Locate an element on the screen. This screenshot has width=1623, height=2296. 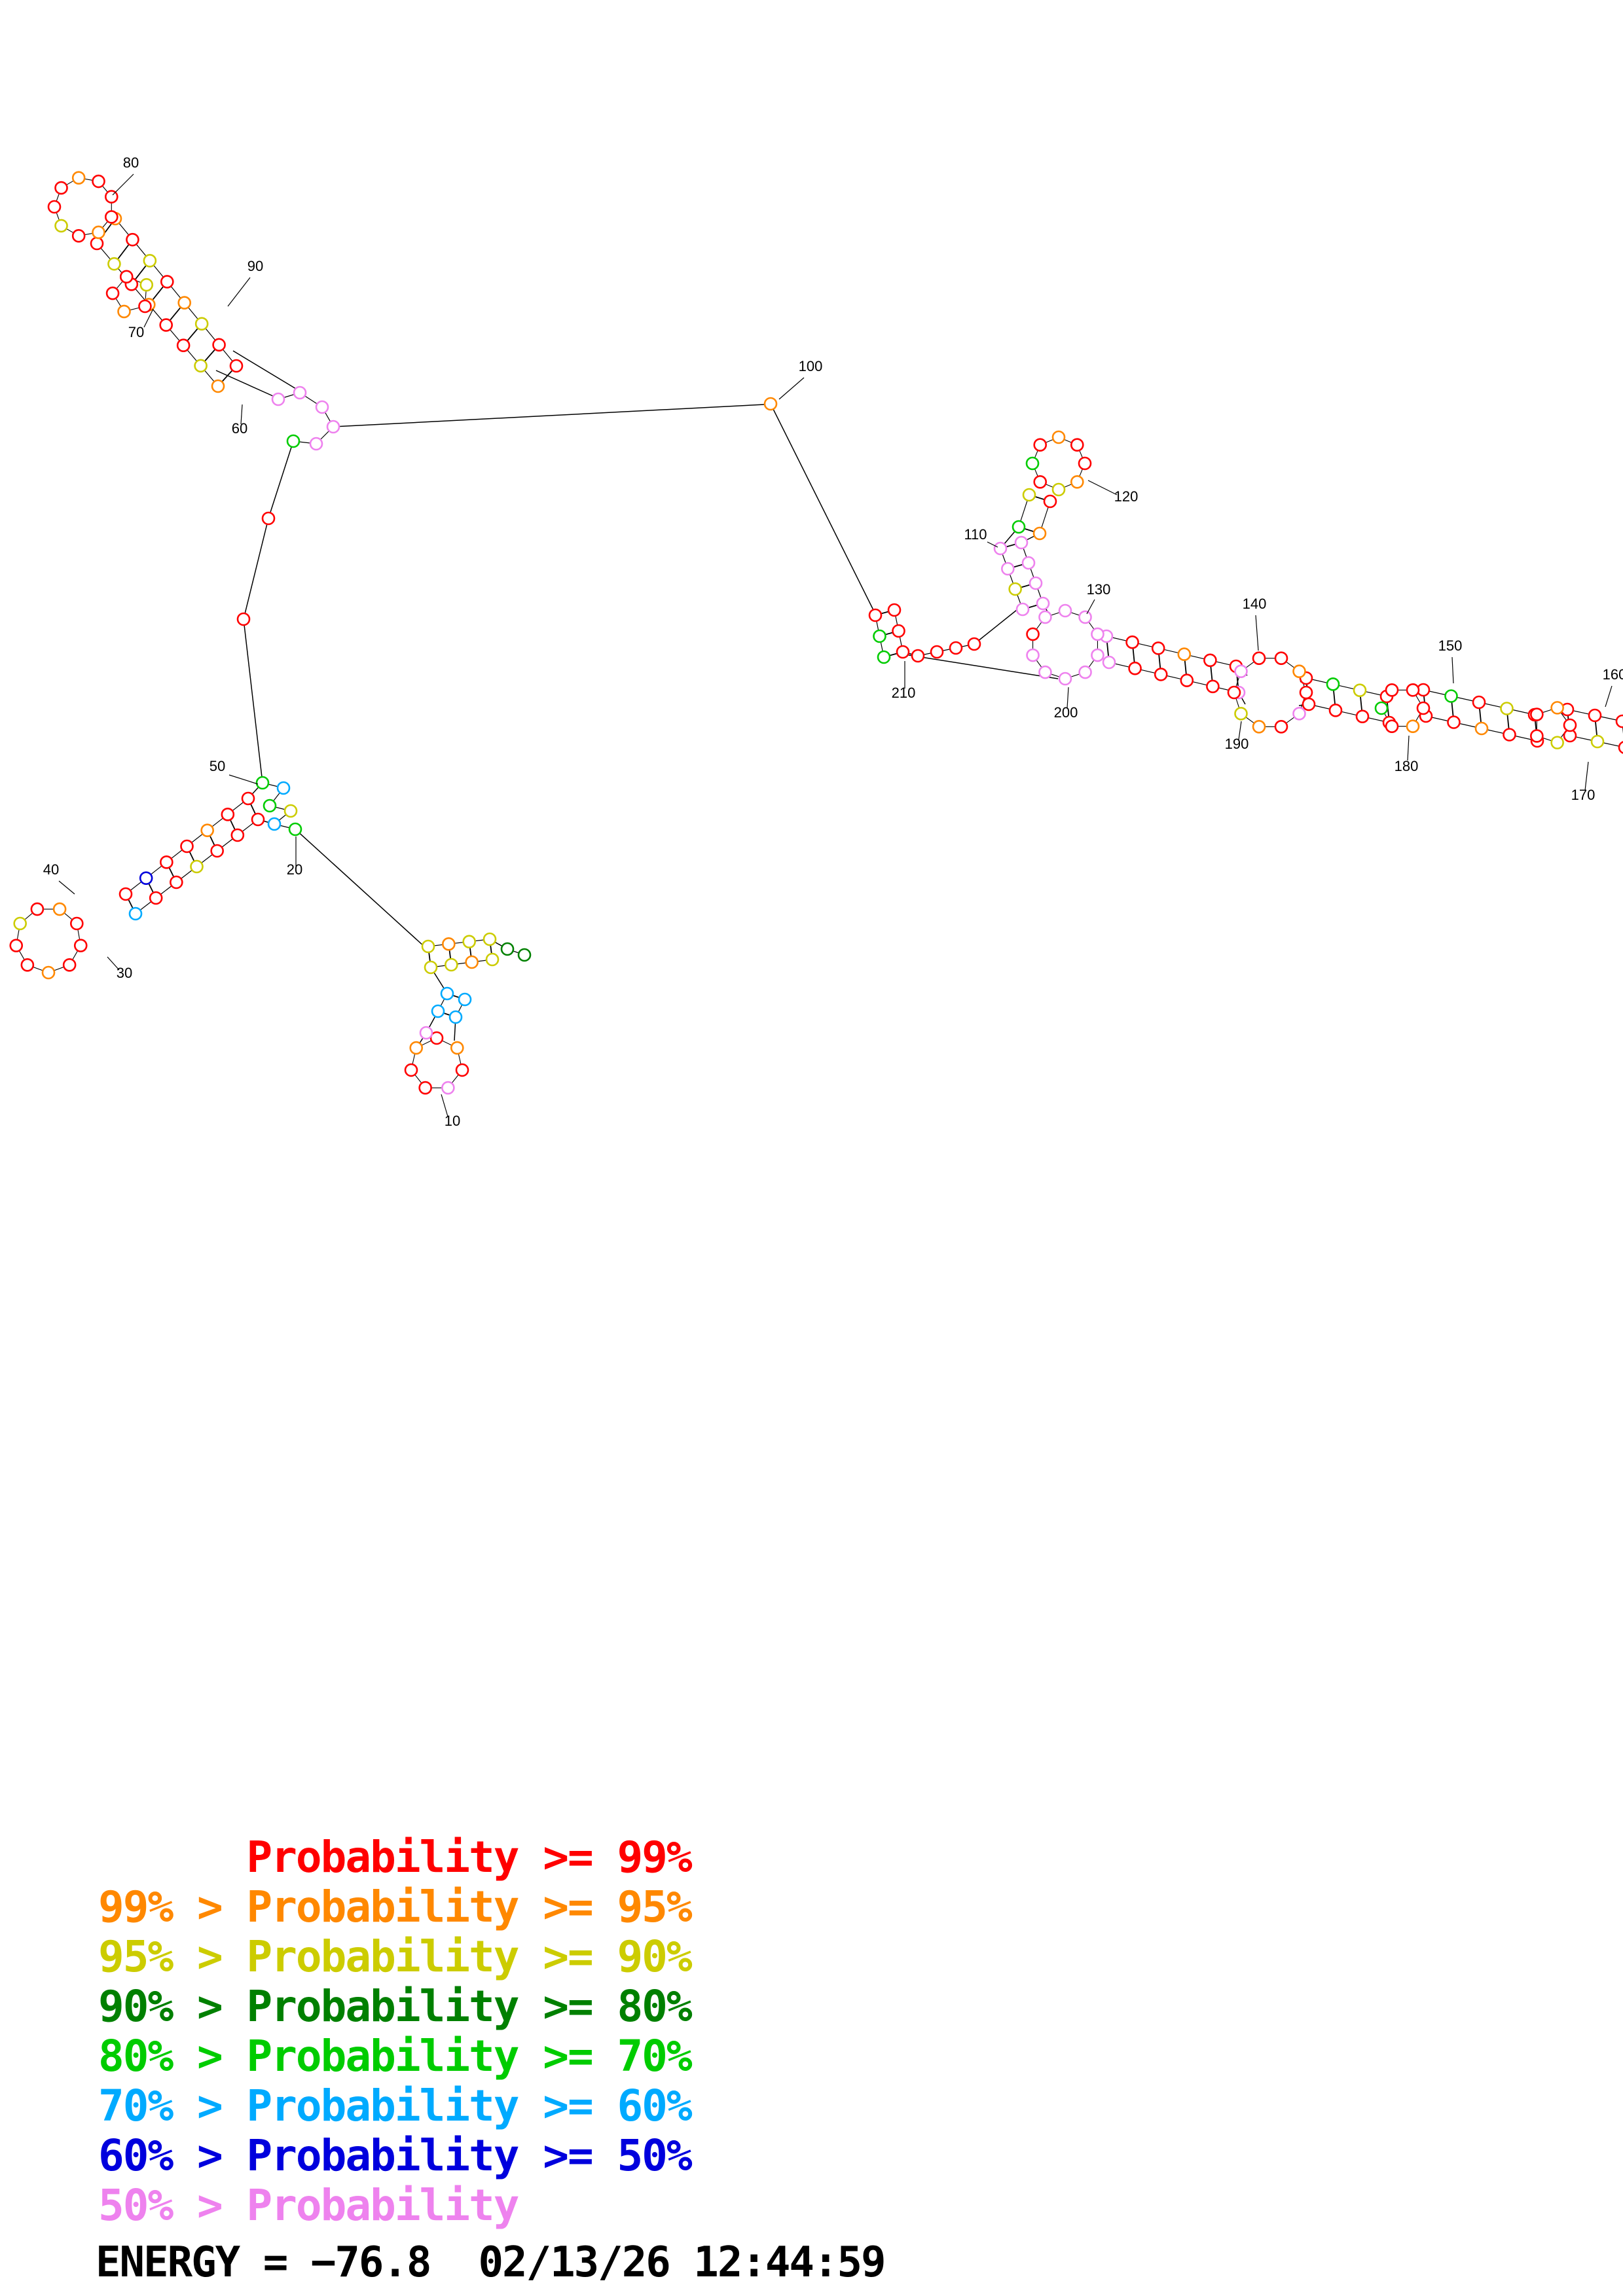
legend-line: 60% > Probability >= 50% is located at coordinates (395, 2155).